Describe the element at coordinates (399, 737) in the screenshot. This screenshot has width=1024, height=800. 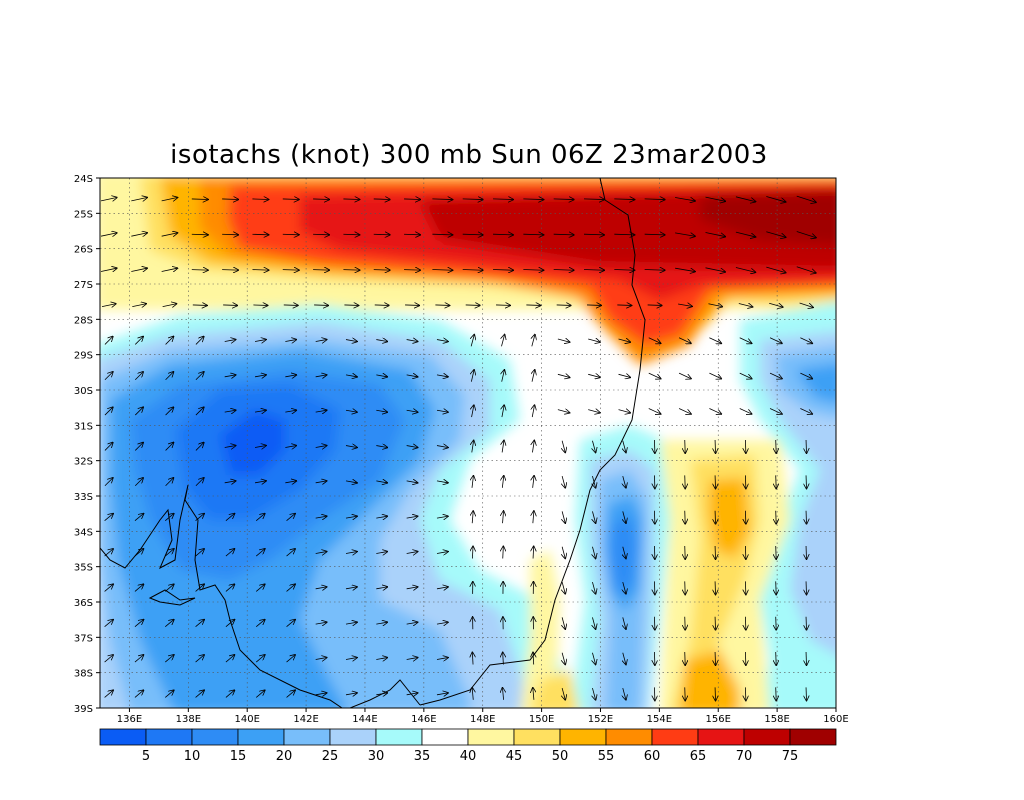
I see `colorbar-swatch` at that location.